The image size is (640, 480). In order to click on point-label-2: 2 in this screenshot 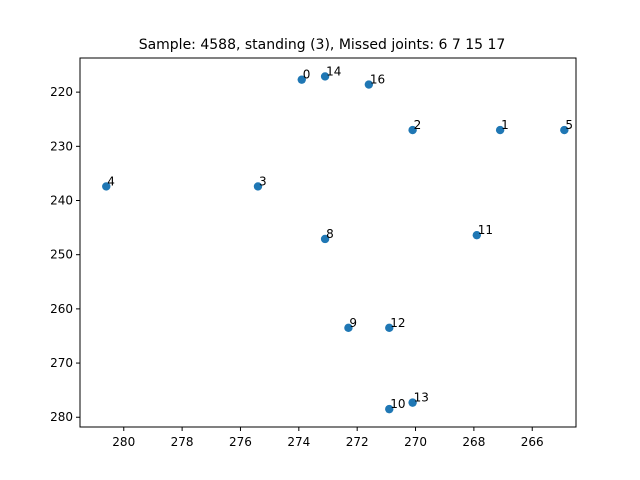, I will do `click(418, 125)`.